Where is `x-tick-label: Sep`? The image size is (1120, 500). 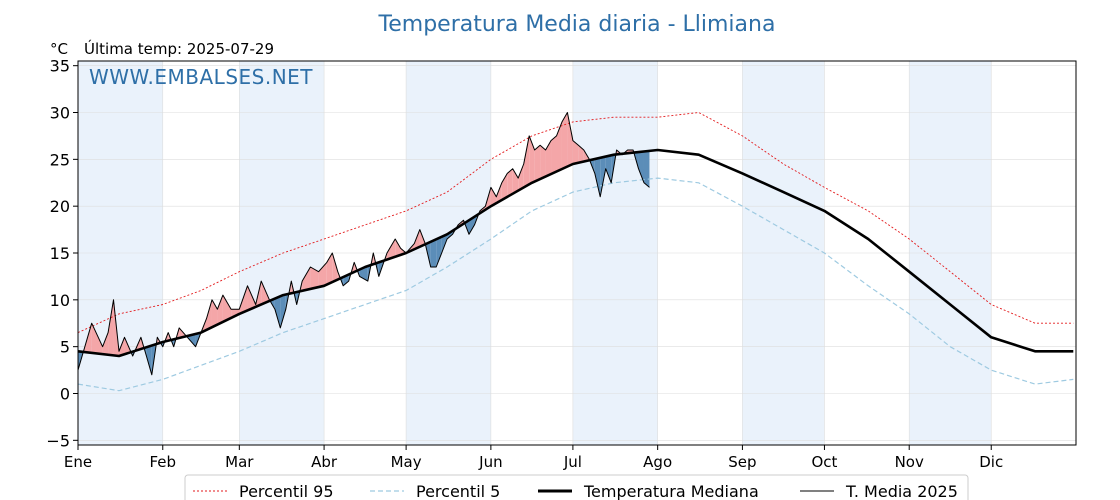 x-tick-label: Sep is located at coordinates (742, 462).